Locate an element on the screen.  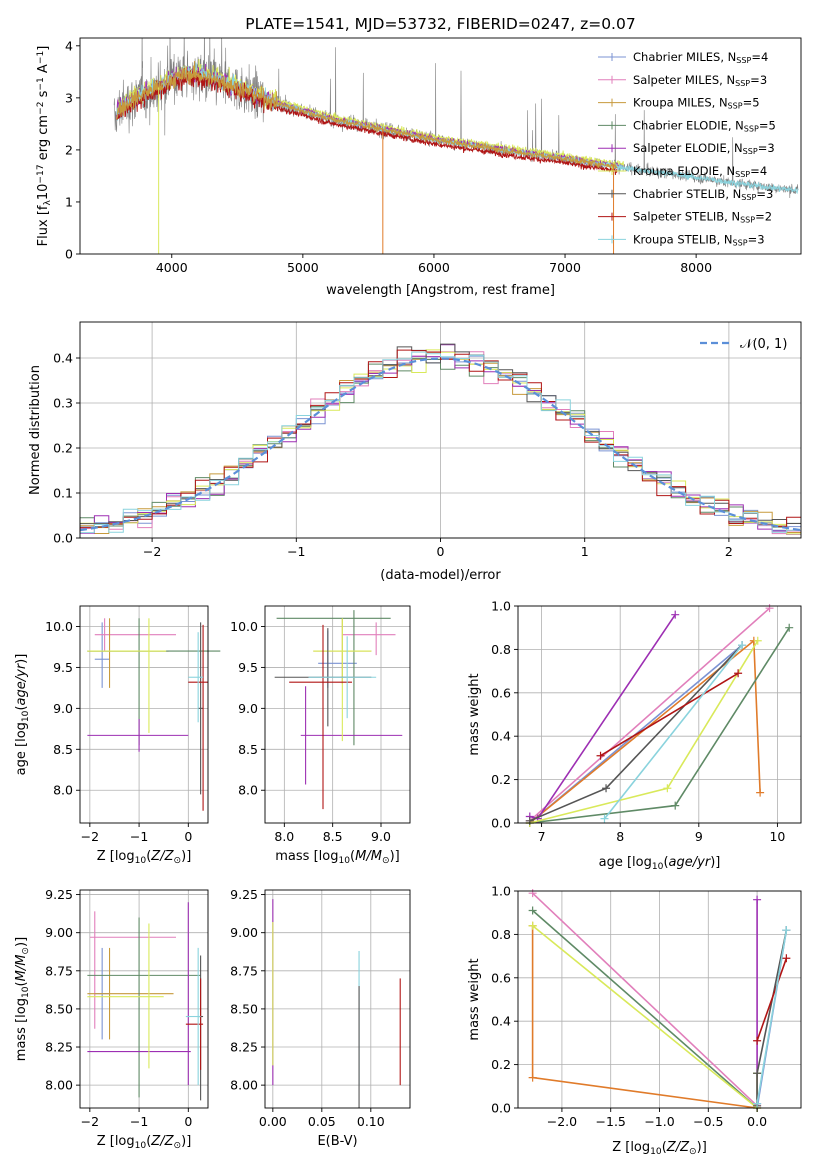
x-tick-label: −1.5 is located at coordinates (611, 1121).